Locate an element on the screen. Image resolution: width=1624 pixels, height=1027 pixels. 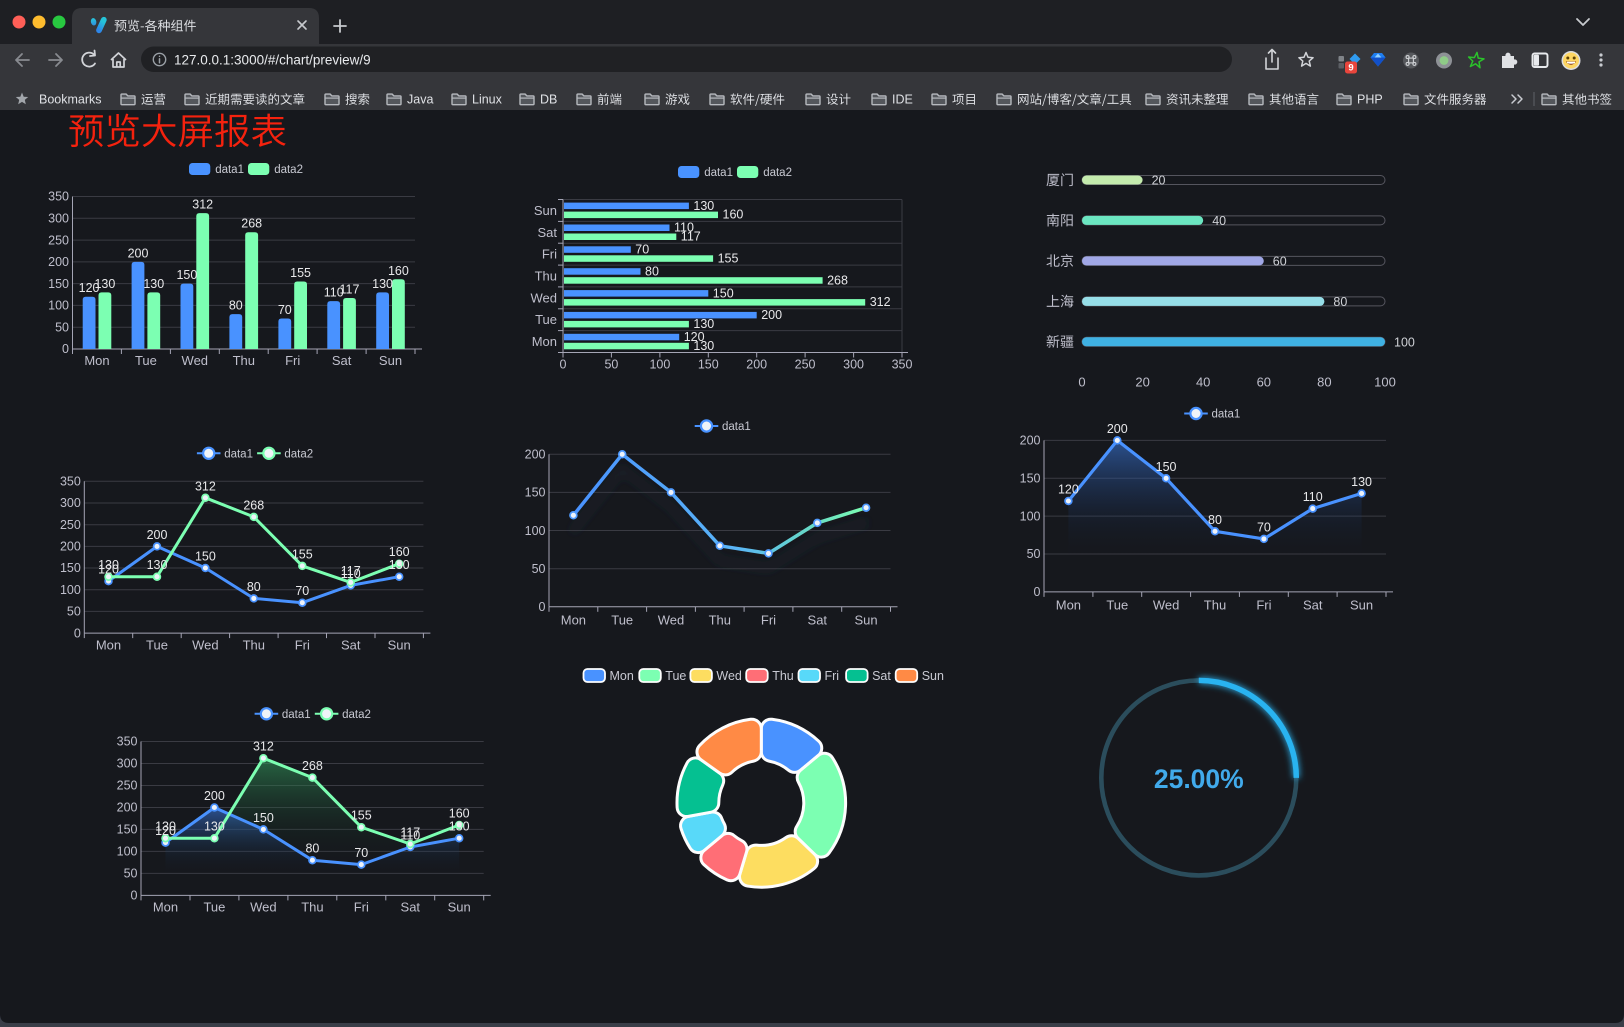
svg-text: Java is located at coordinates (420, 100).